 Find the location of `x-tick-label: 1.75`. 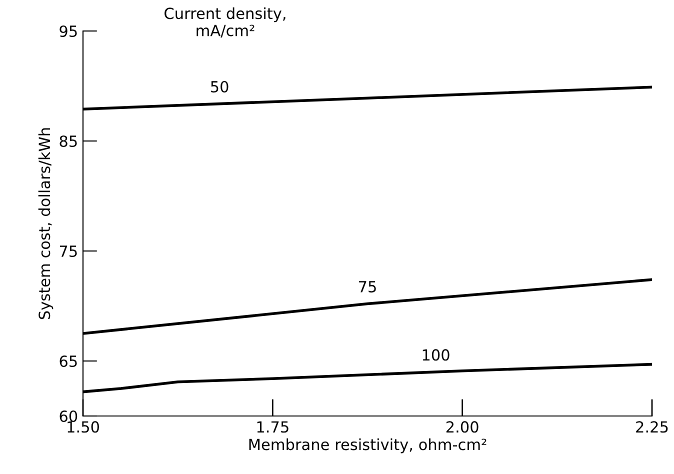

x-tick-label: 1.75 is located at coordinates (272, 427).